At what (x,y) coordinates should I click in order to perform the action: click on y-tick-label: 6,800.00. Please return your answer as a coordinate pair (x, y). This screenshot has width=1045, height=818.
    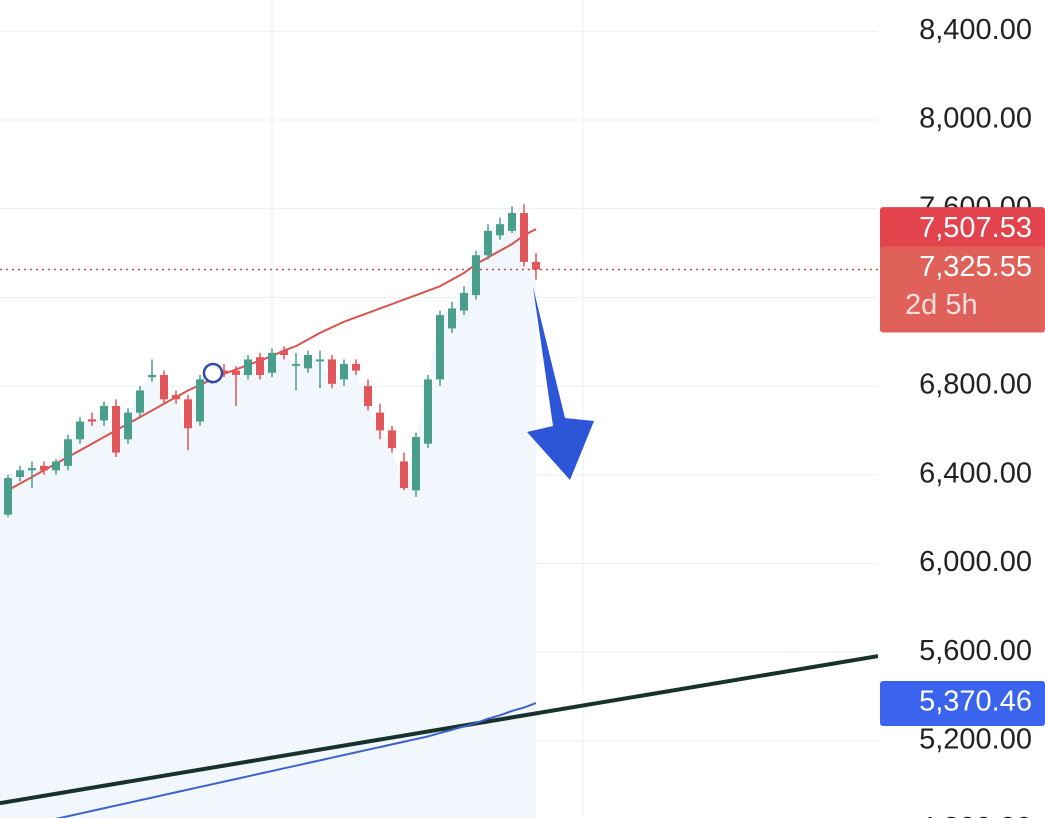
    Looking at the image, I should click on (975, 385).